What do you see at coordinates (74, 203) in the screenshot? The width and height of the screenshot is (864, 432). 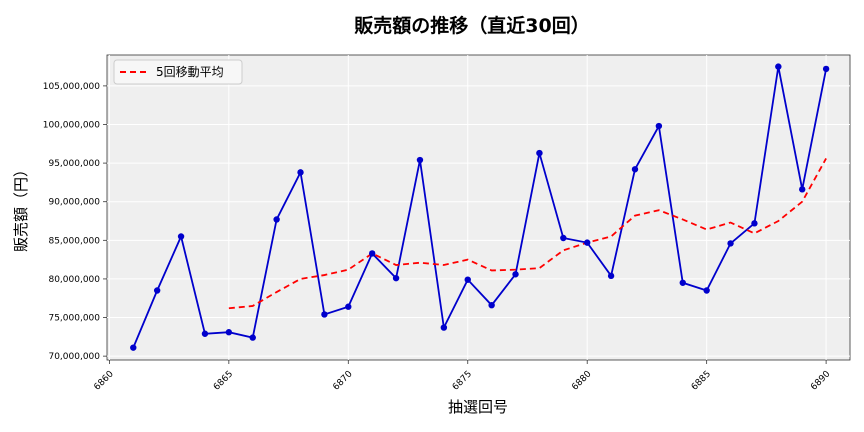 I see `y-tick-label: 90,000,000` at bounding box center [74, 203].